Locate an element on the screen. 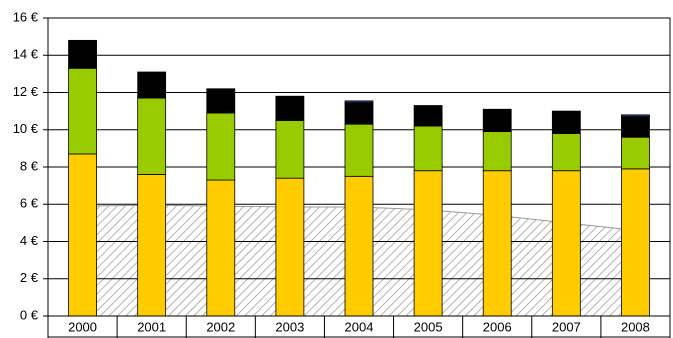  y-tick-label: 2 € is located at coordinates (29, 277).